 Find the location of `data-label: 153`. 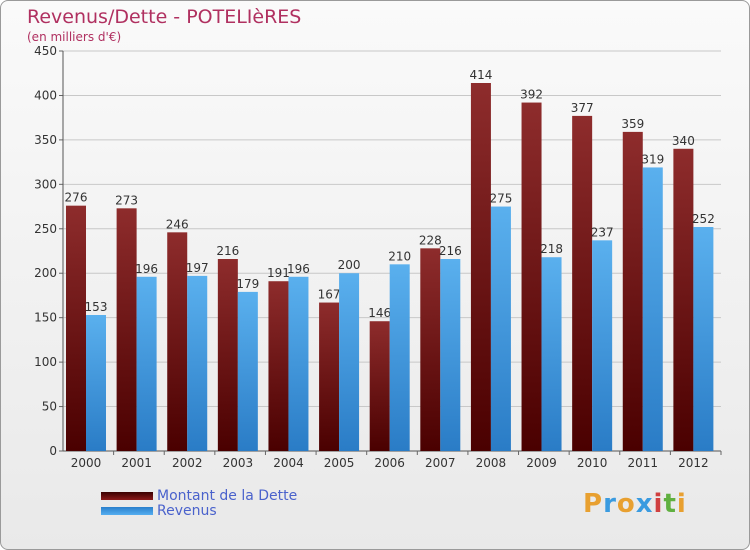

data-label: 153 is located at coordinates (96, 307).